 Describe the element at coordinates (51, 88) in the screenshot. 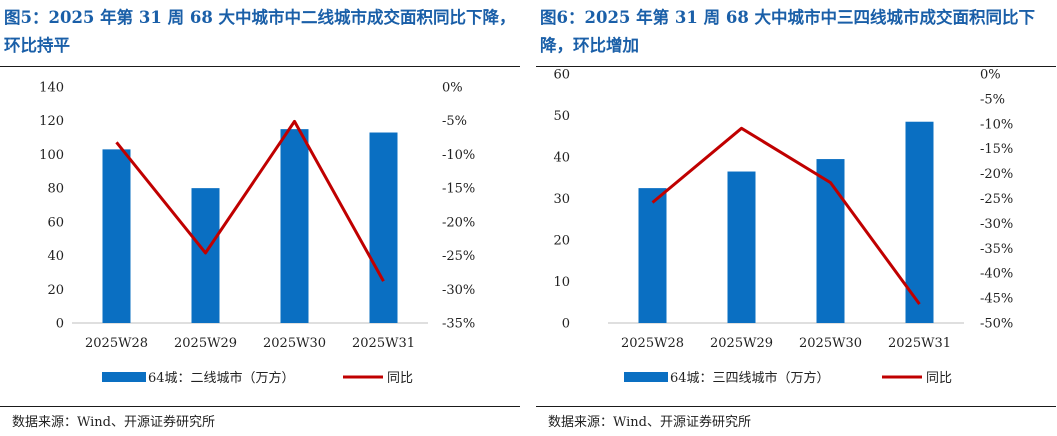

I see `left-axis-tick-label: 140` at that location.